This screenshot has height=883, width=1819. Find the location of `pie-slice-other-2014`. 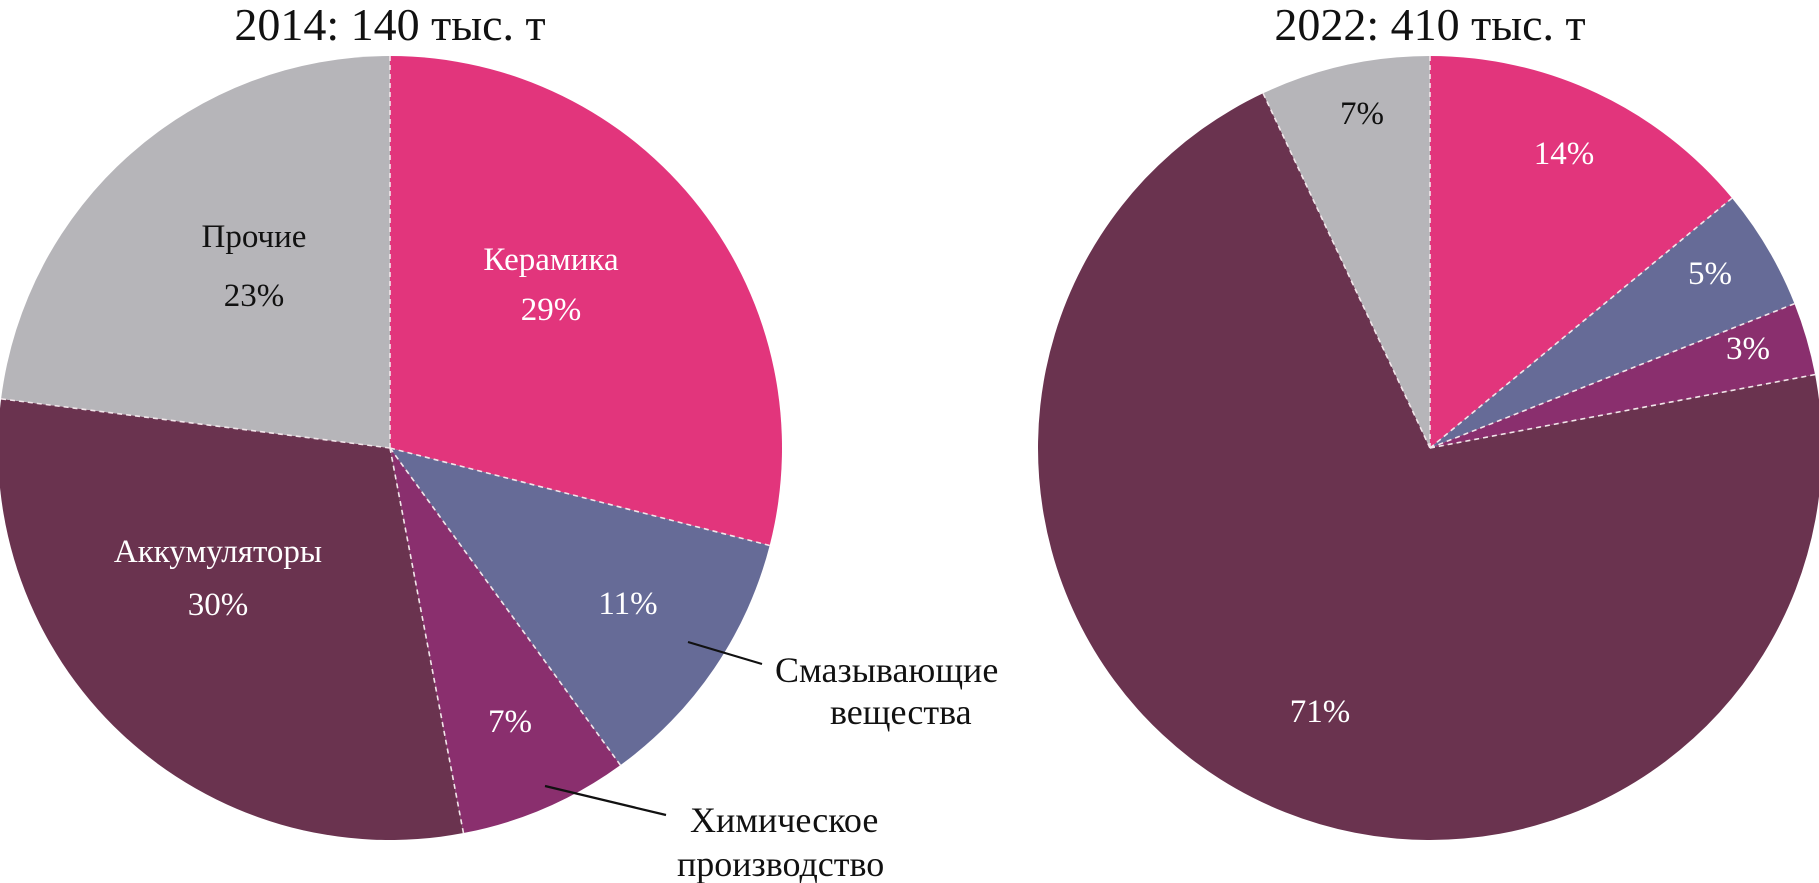

pie-slice-other-2014 is located at coordinates (196, 252).